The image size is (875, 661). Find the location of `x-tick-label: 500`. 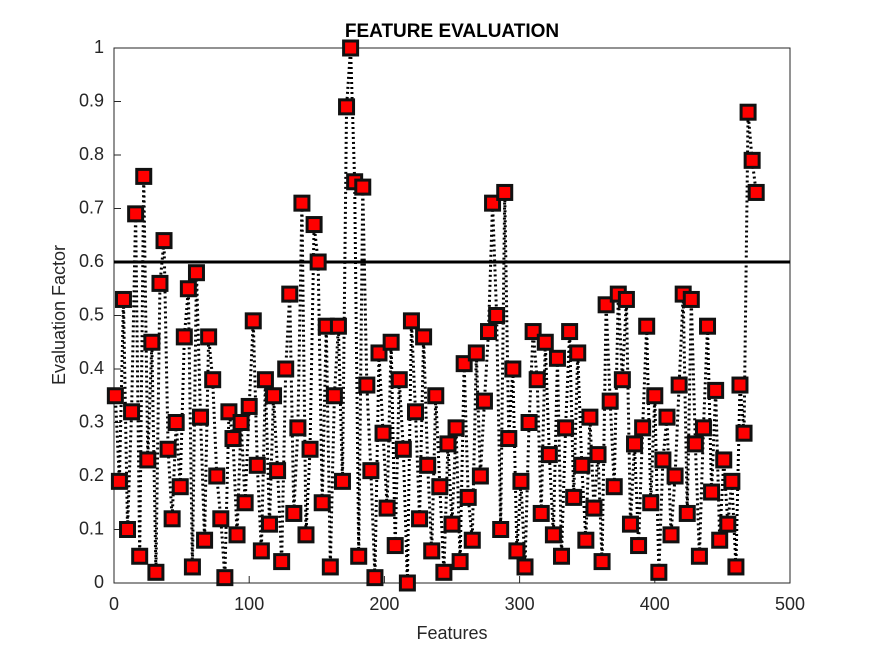

x-tick-label: 500 is located at coordinates (790, 604).